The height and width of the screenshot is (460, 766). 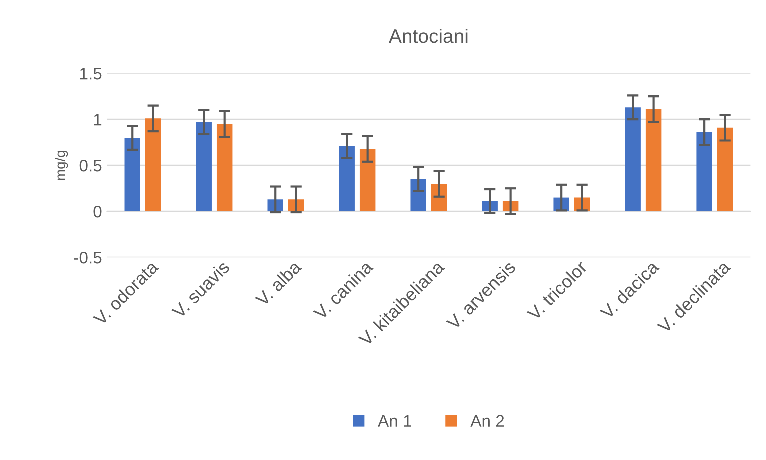 What do you see at coordinates (395, 421) in the screenshot?
I see `legend-label: An 1` at bounding box center [395, 421].